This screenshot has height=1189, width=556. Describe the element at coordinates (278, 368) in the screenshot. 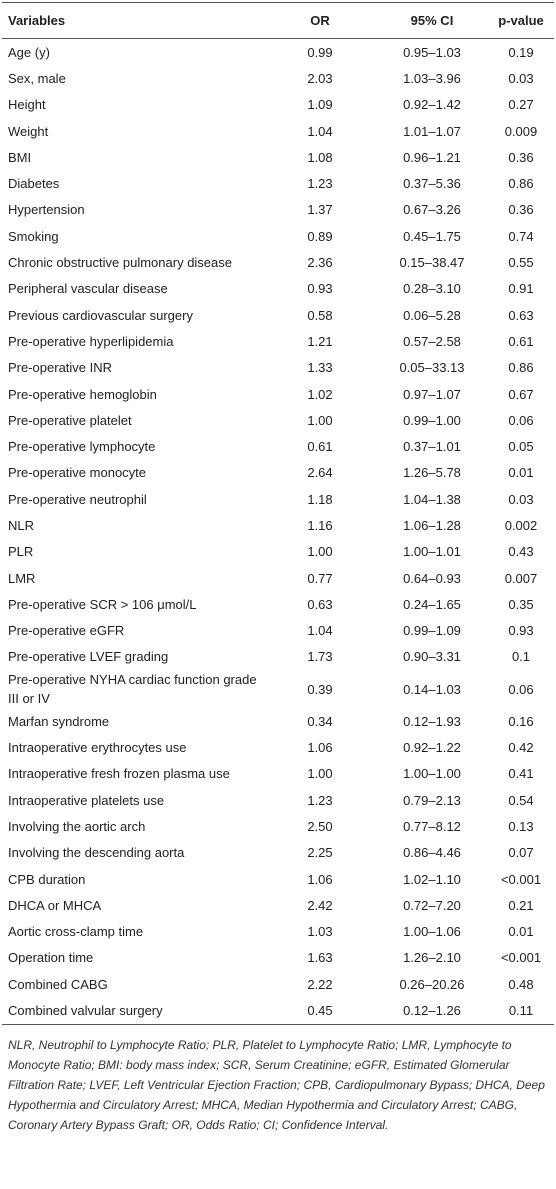

I see `table-row: Pre-operative INR 1.33 0.05–33.13 0.86` at that location.